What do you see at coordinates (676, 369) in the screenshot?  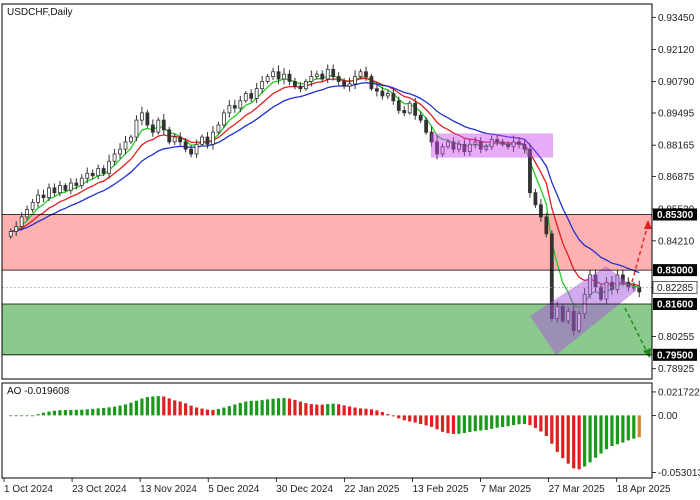 I see `price-tick-label: 0.78925` at bounding box center [676, 369].